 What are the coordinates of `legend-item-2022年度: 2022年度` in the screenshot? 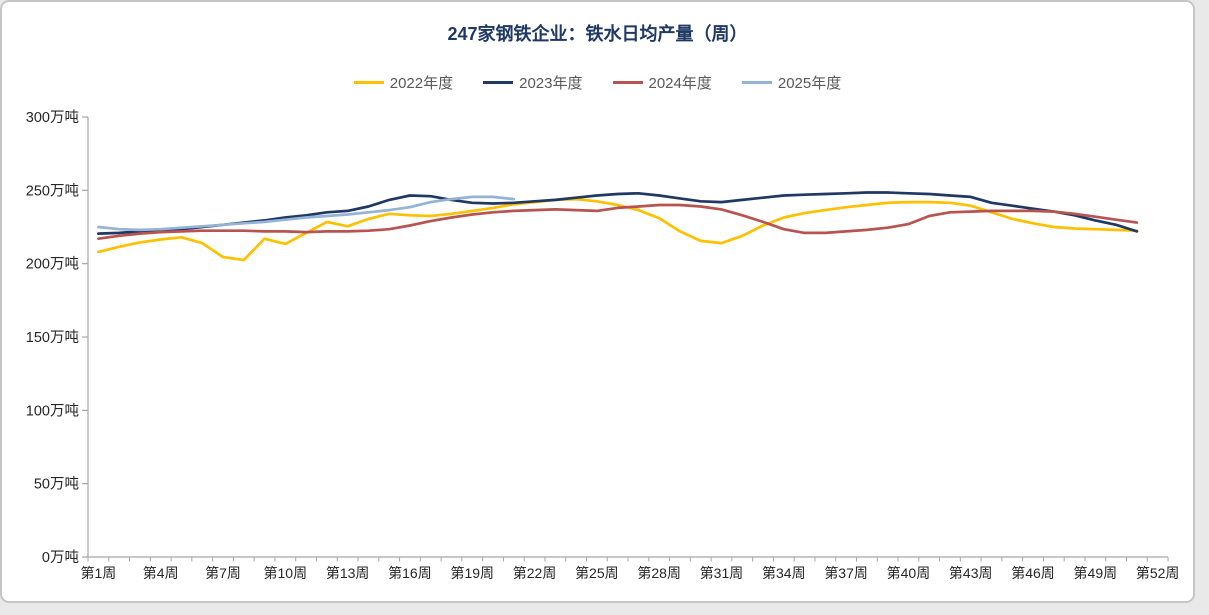 It's located at (403, 82).